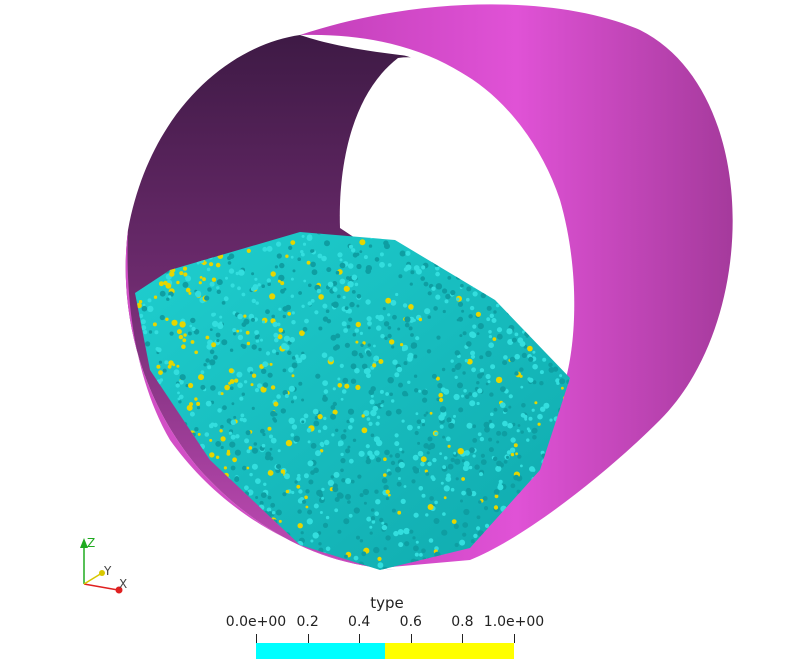 This screenshot has width=786, height=667. I want to click on color-legend-segment-high, so click(449, 651).